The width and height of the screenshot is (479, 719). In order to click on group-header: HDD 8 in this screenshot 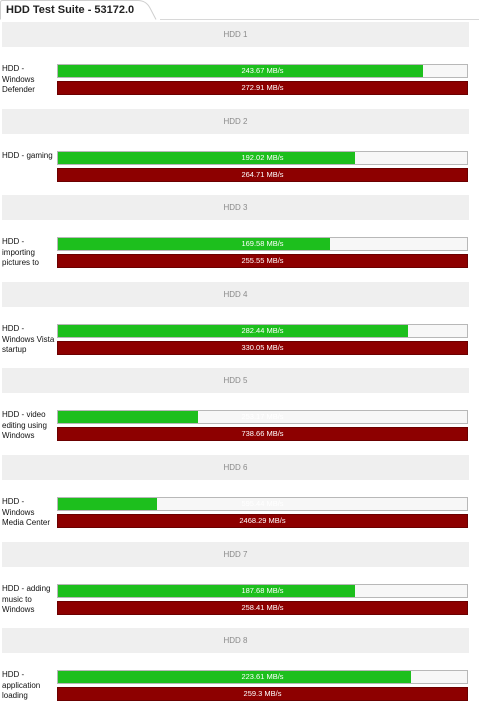, I will do `click(235, 640)`.